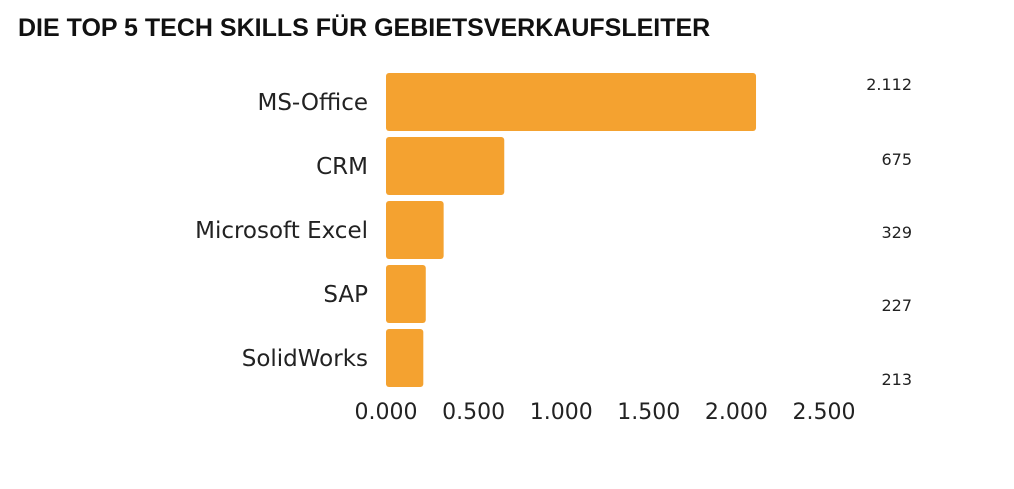 The width and height of the screenshot is (1014, 489). Describe the element at coordinates (386, 412) in the screenshot. I see `x-tick-label: 0.000` at that location.